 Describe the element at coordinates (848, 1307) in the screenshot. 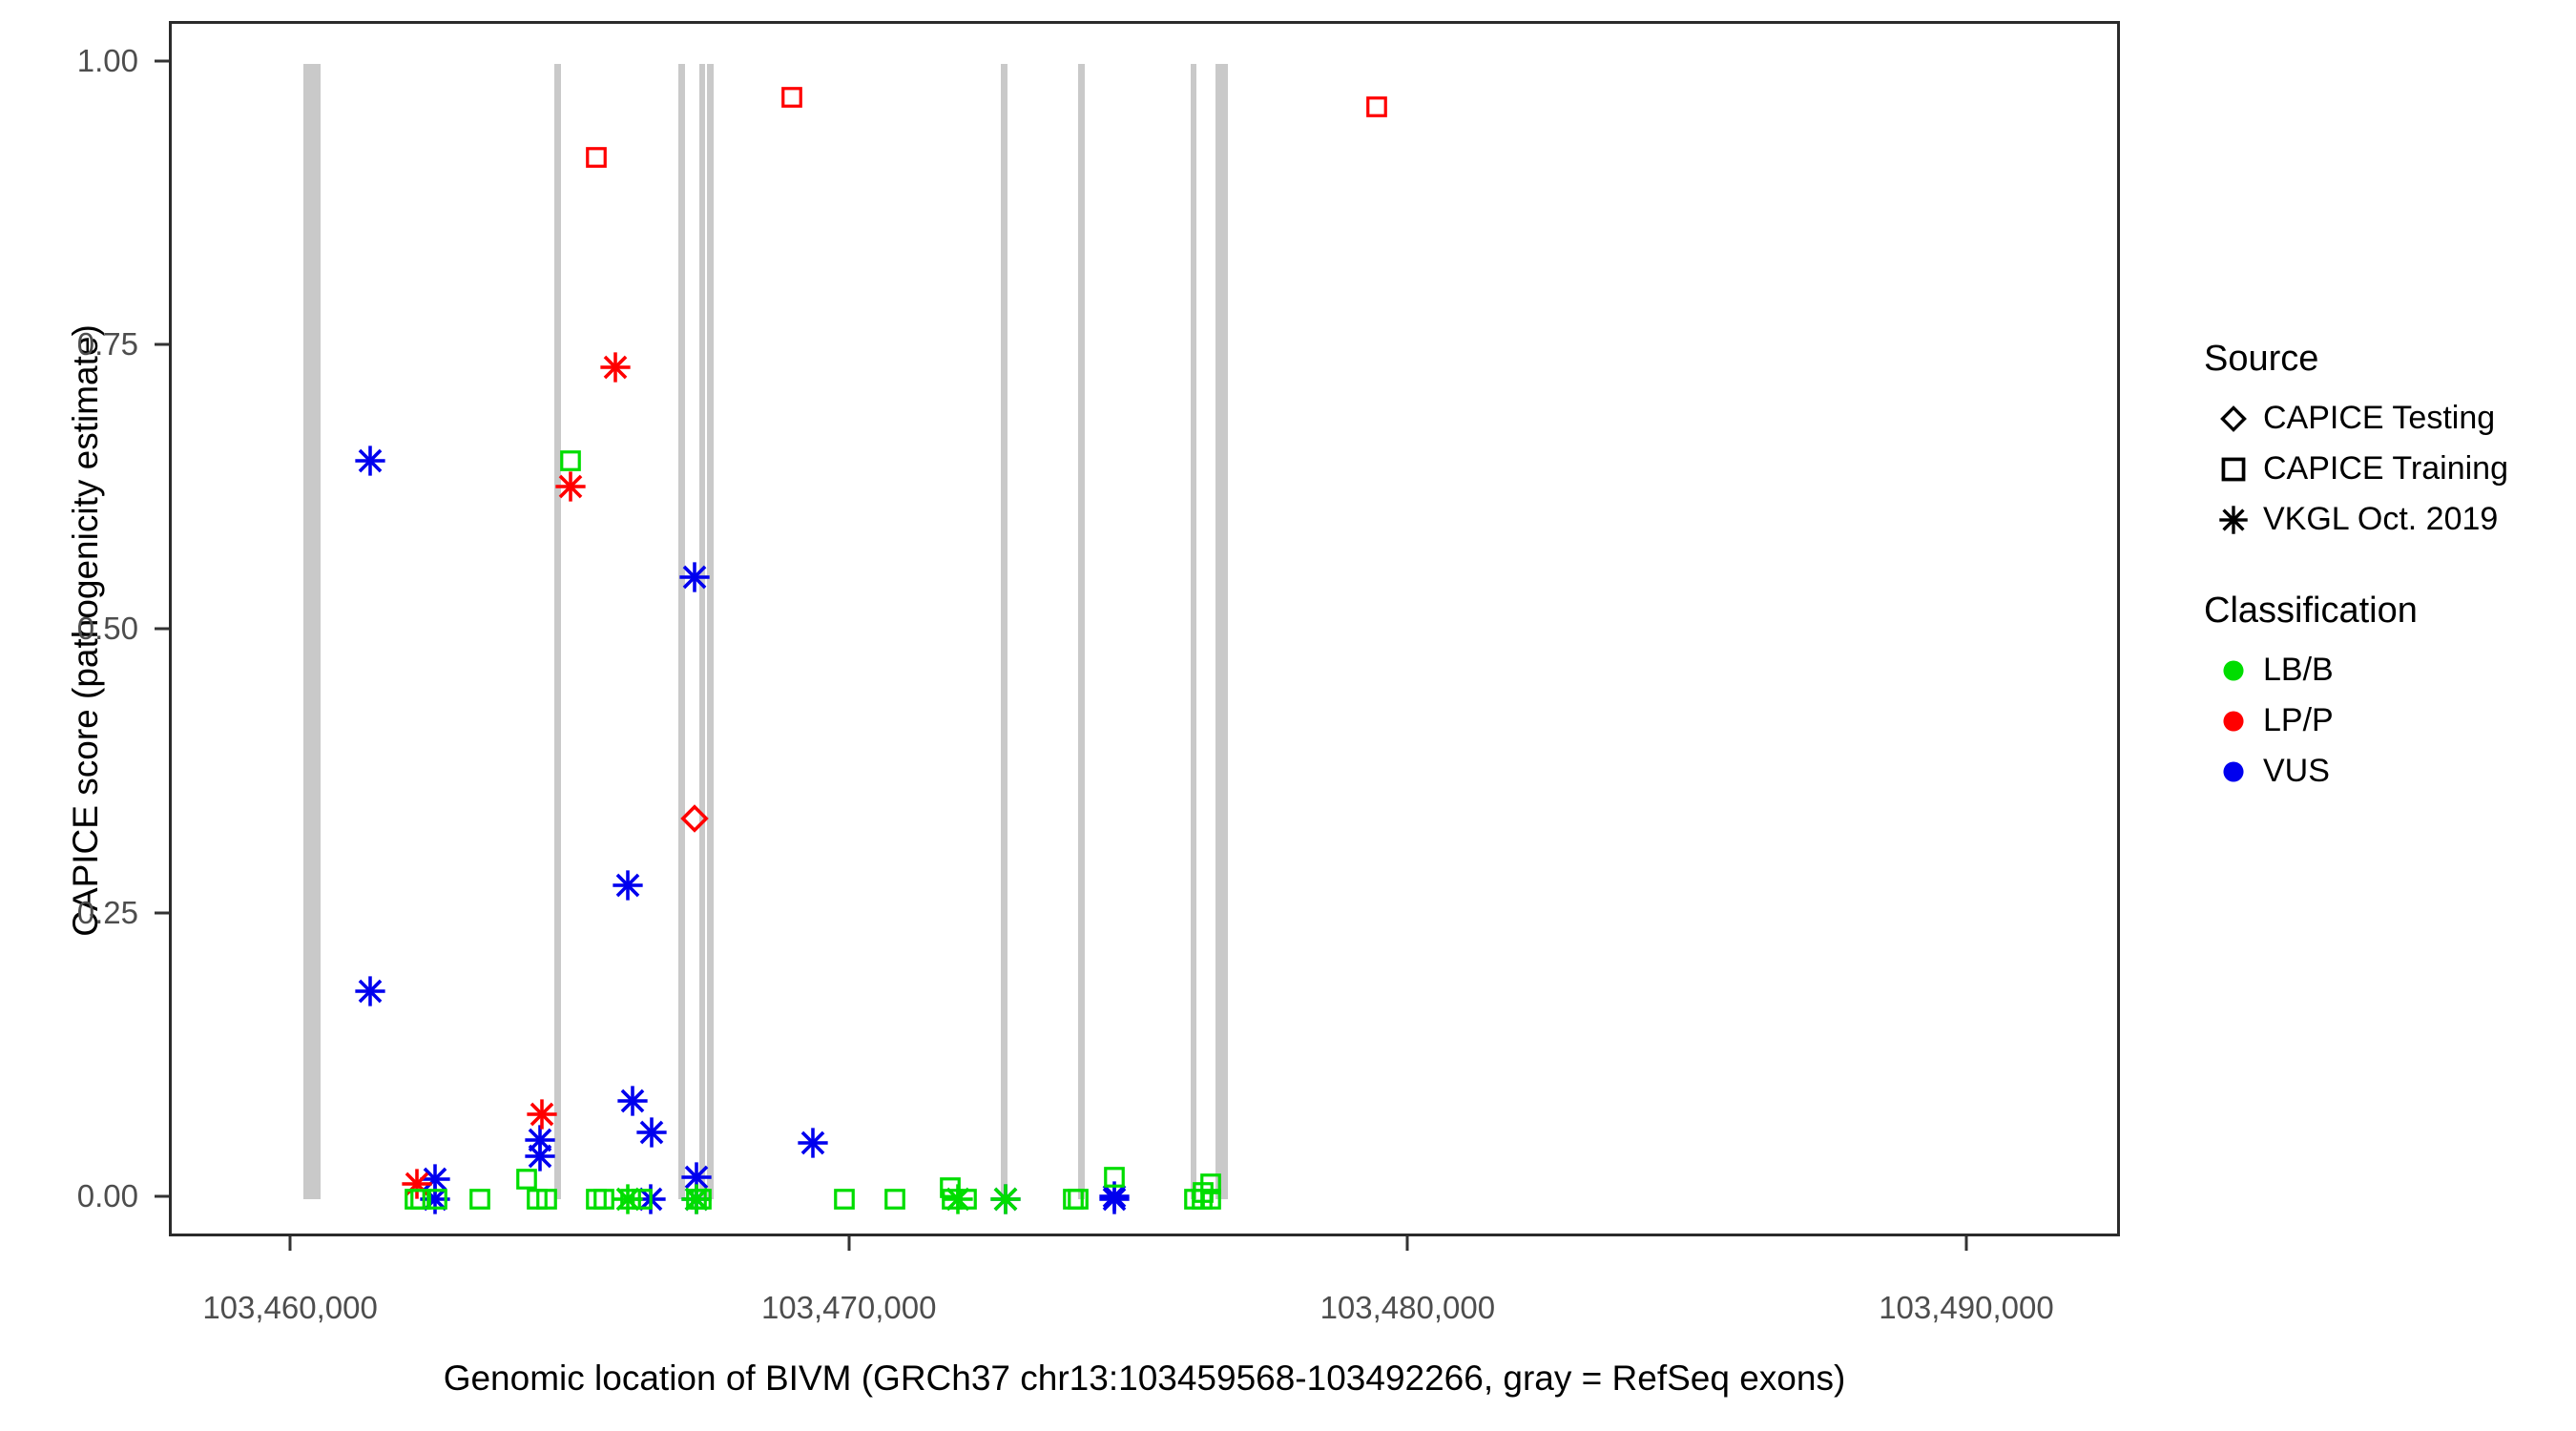

I see `x-tick-label: 103,470,000` at that location.